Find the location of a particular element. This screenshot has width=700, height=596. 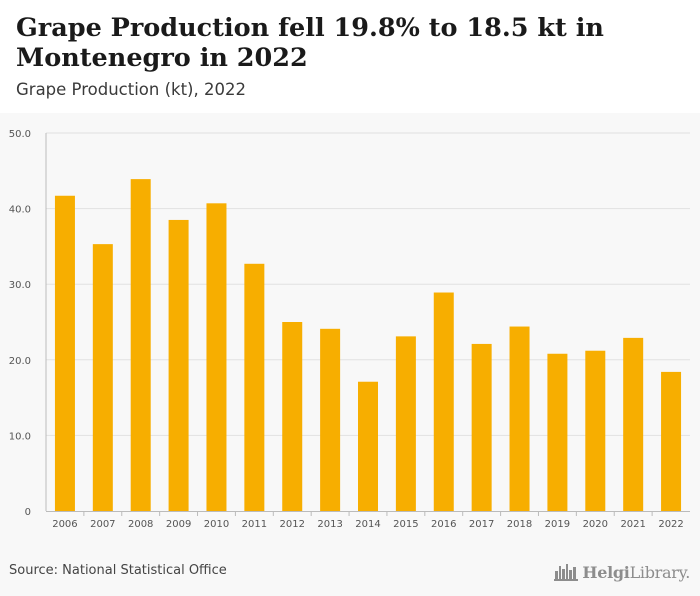

x-tick-label: 2021 is located at coordinates (632, 524).